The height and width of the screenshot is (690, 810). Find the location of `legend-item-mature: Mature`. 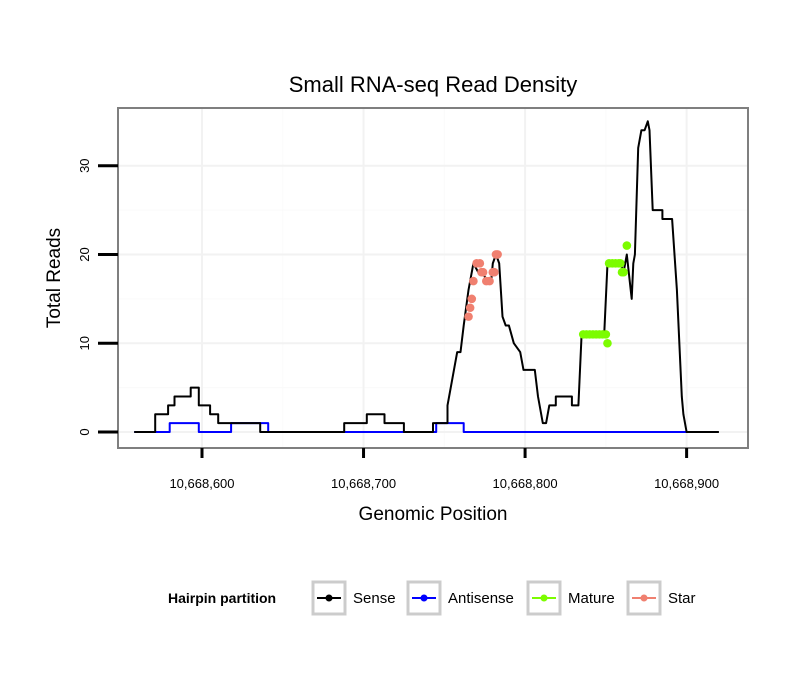

legend-item-mature: Mature is located at coordinates (570, 598).